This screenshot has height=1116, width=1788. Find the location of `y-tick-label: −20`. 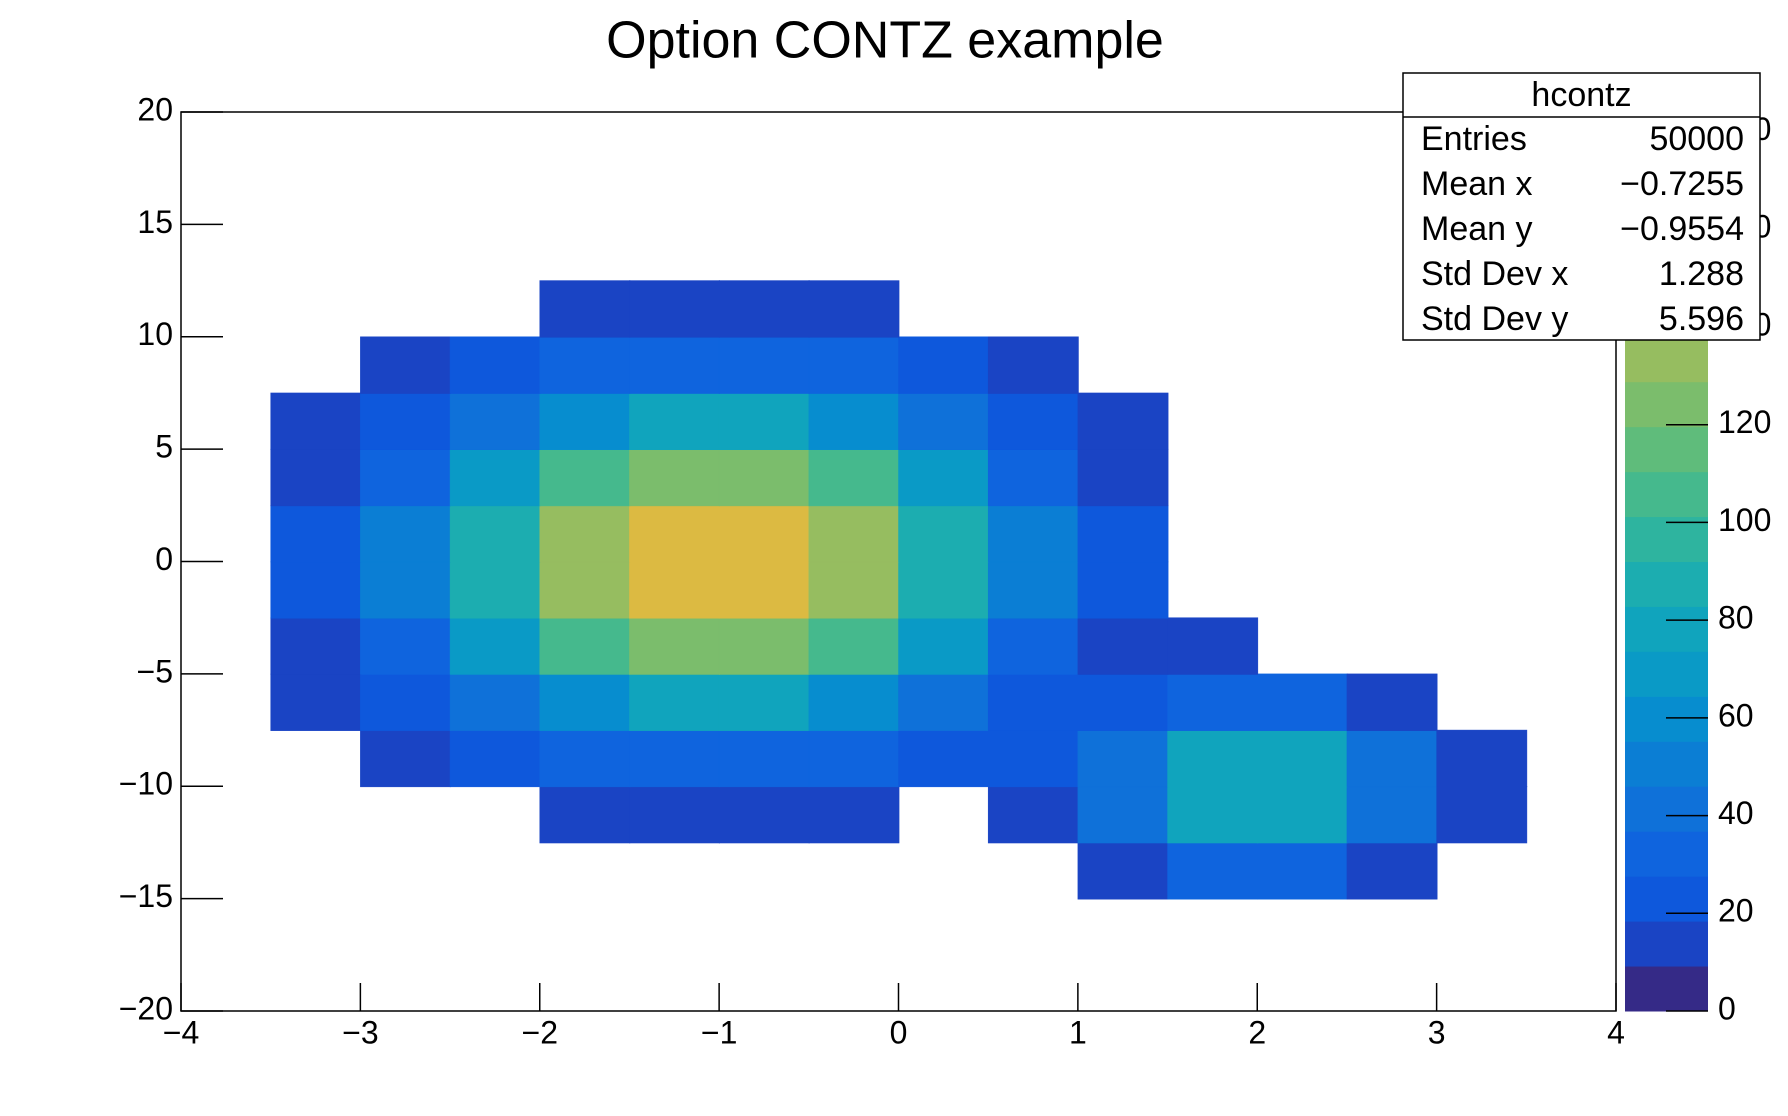

y-tick-label: −20 is located at coordinates (146, 1008).